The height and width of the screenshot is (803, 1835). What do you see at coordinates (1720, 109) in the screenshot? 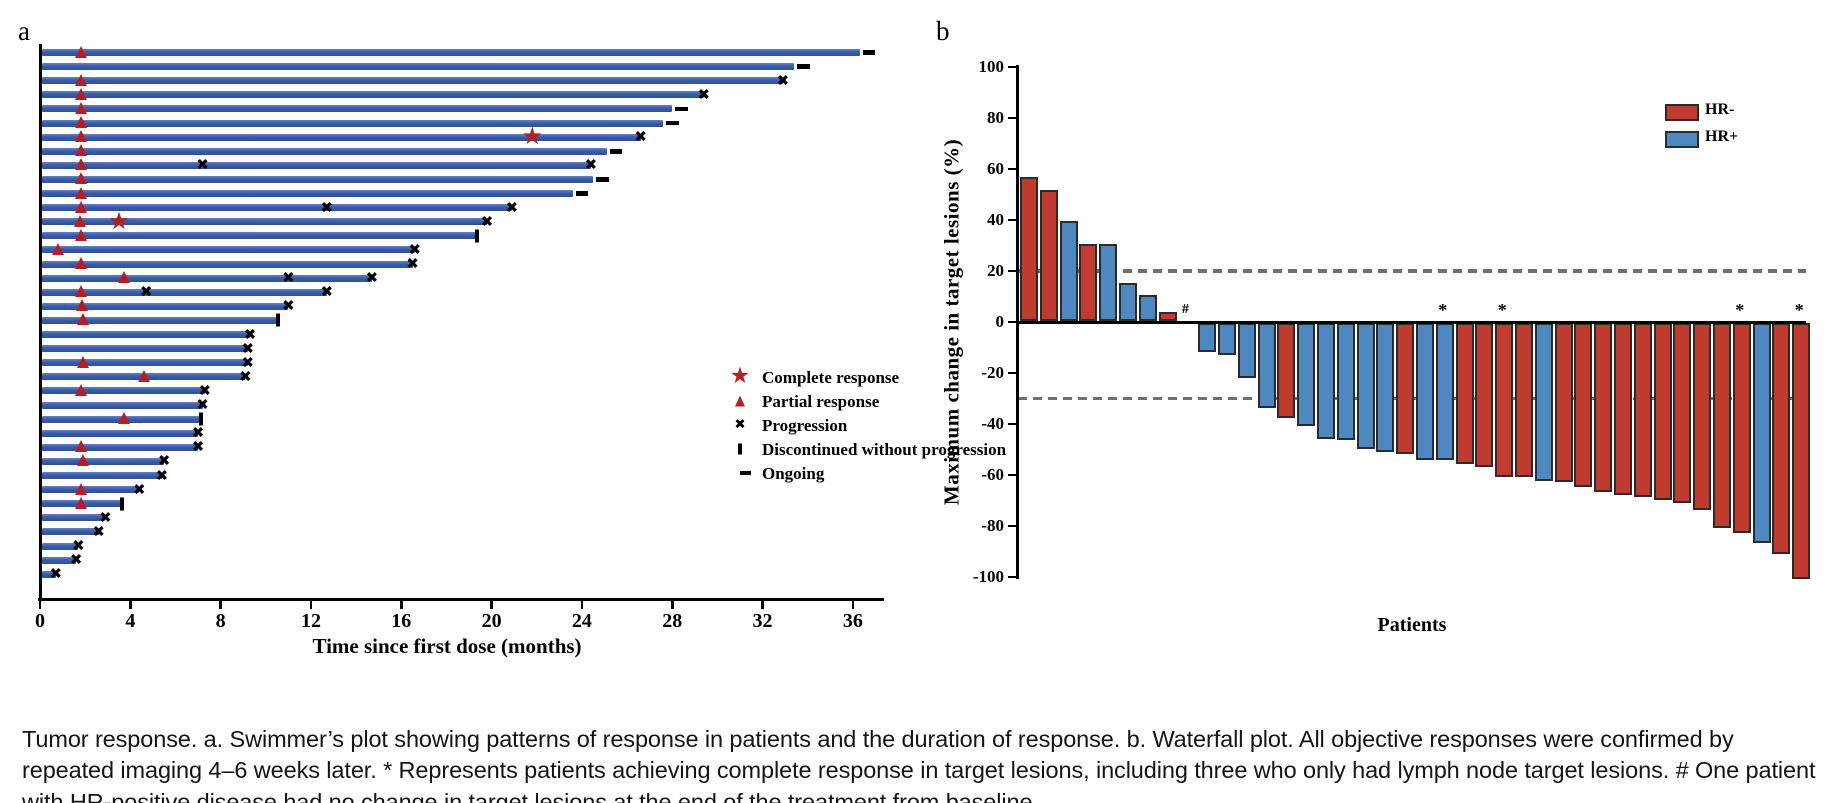
I see `waterfall-legend-label: HR-` at bounding box center [1720, 109].